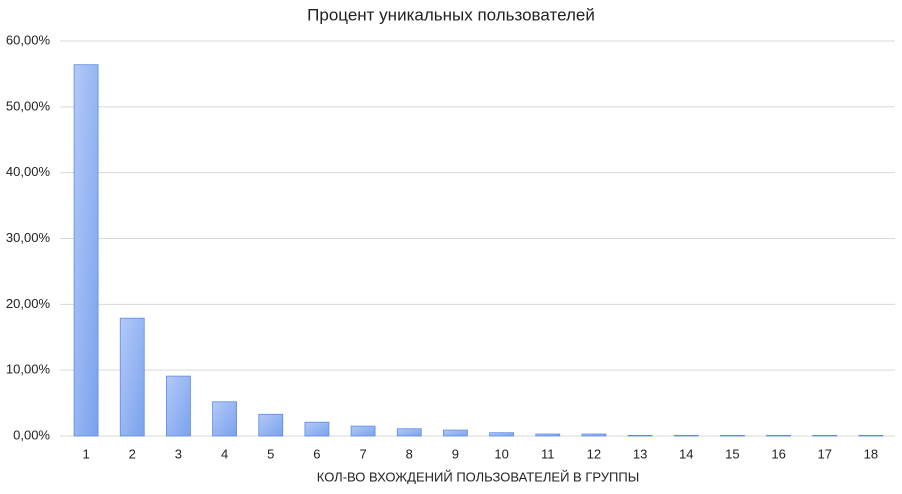 The height and width of the screenshot is (494, 902). Describe the element at coordinates (28, 39) in the screenshot. I see `y-tick-label: 60,00%` at that location.